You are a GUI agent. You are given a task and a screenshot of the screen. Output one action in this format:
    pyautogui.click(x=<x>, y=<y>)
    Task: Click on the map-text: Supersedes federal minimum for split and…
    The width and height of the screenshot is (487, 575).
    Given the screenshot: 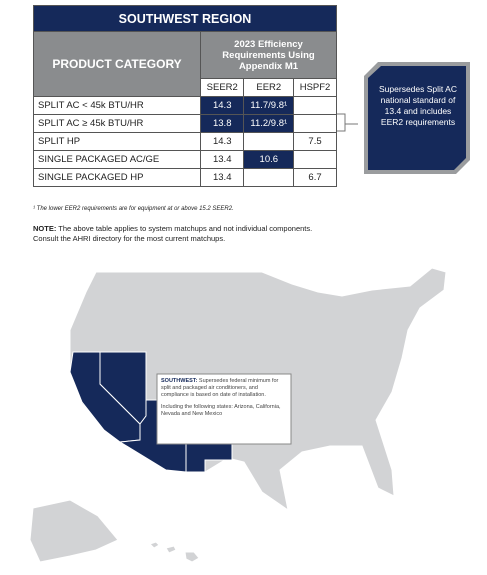 What is the action you would take?
    pyautogui.click(x=220, y=388)
    